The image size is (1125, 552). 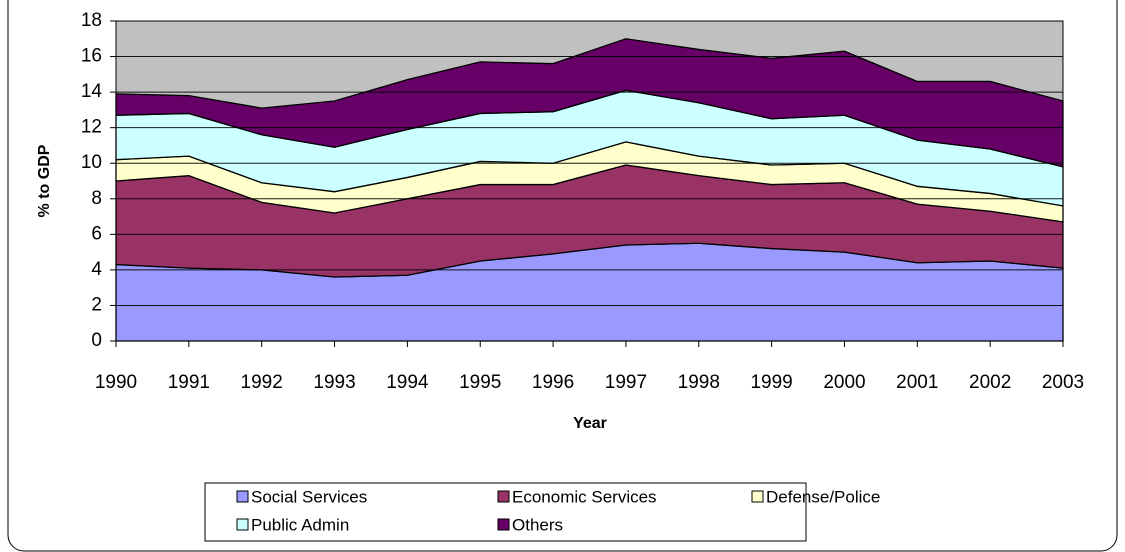 What do you see at coordinates (823, 496) in the screenshot?
I see `legend-label: Defense/Police` at bounding box center [823, 496].